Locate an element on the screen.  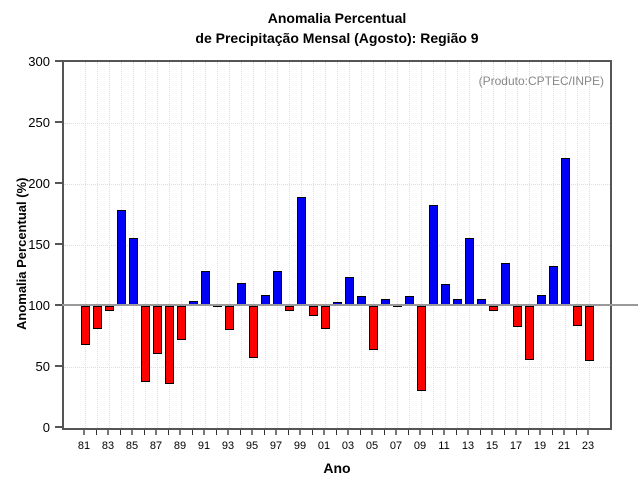
x-tick-label: 01 is located at coordinates (324, 446).